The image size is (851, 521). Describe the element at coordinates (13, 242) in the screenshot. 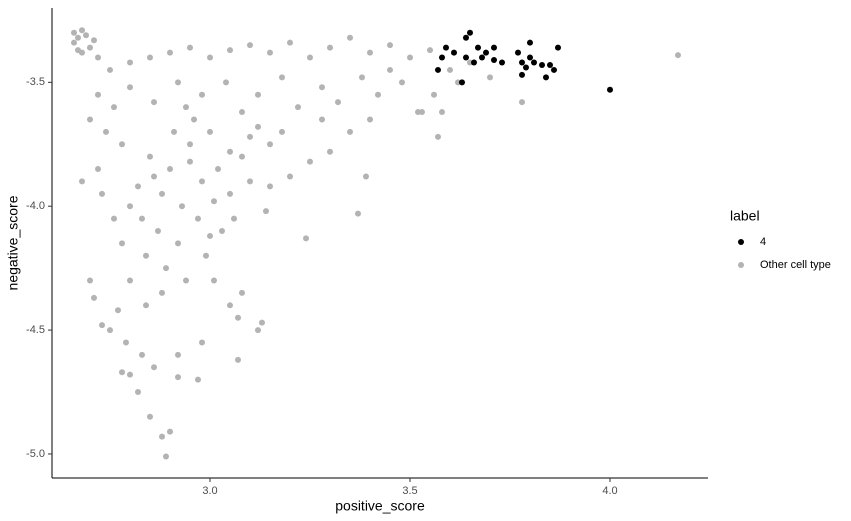

I see `y-axis-title: negative_score` at that location.